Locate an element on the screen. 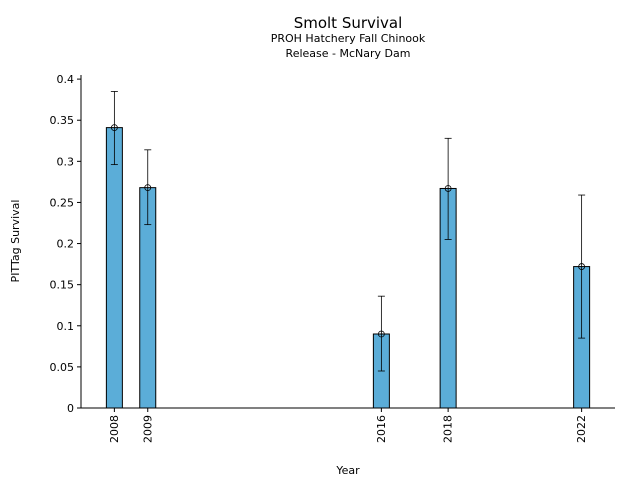 This screenshot has height=480, width=640. y-tick-label: 0.15 is located at coordinates (62, 285).